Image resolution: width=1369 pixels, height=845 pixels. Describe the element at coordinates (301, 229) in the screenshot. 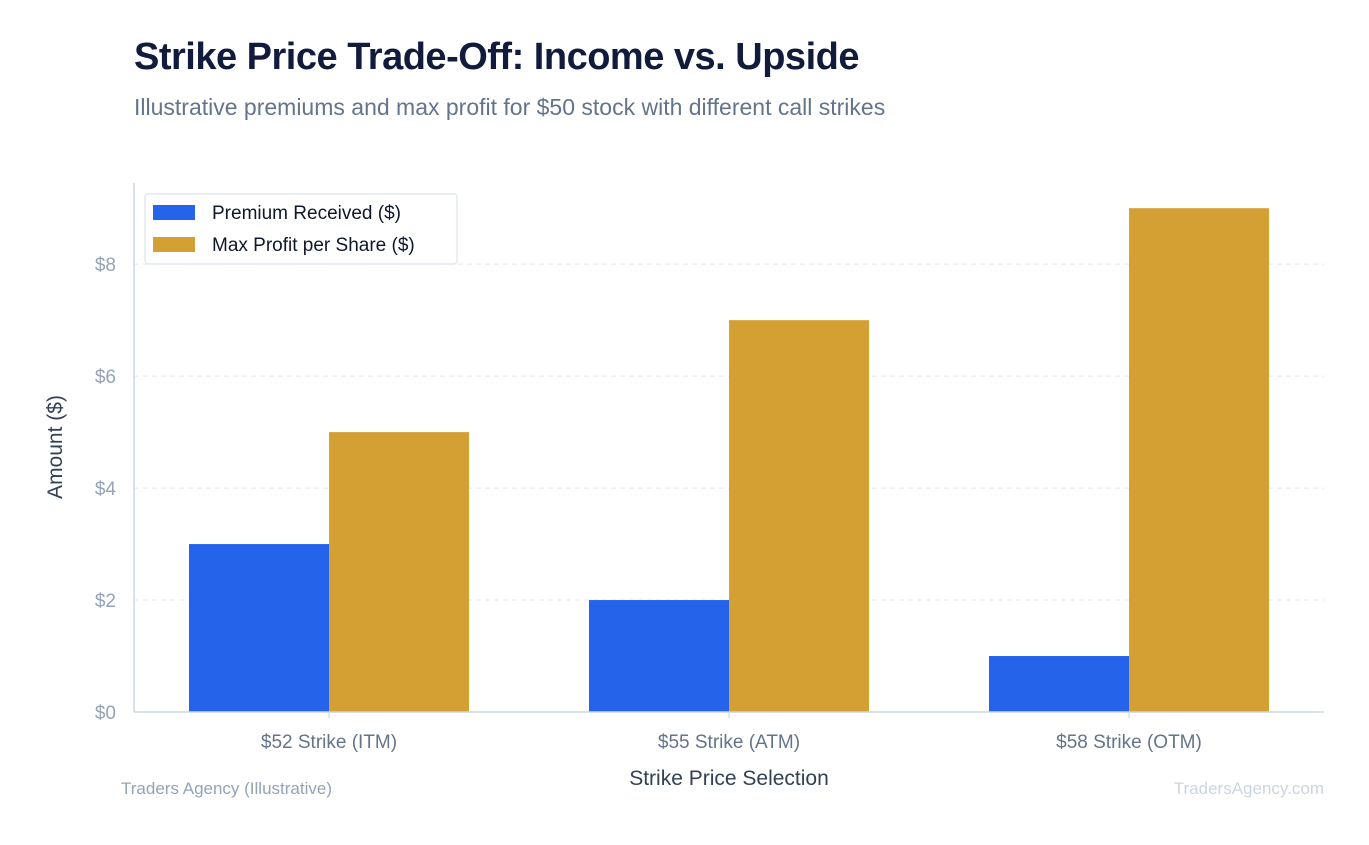

I see `legend-box` at that location.